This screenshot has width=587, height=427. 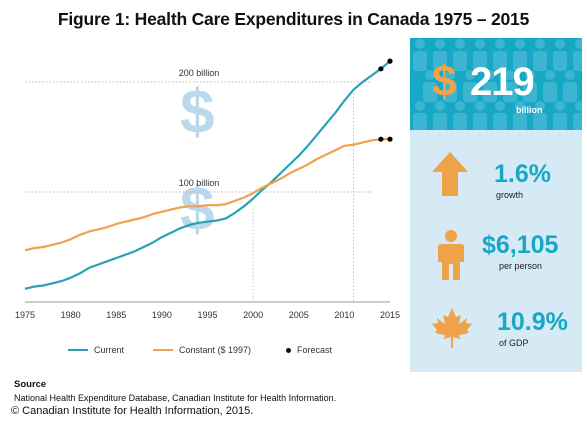 What do you see at coordinates (299, 315) in the screenshot?
I see `x-tick-label: 2005` at bounding box center [299, 315].